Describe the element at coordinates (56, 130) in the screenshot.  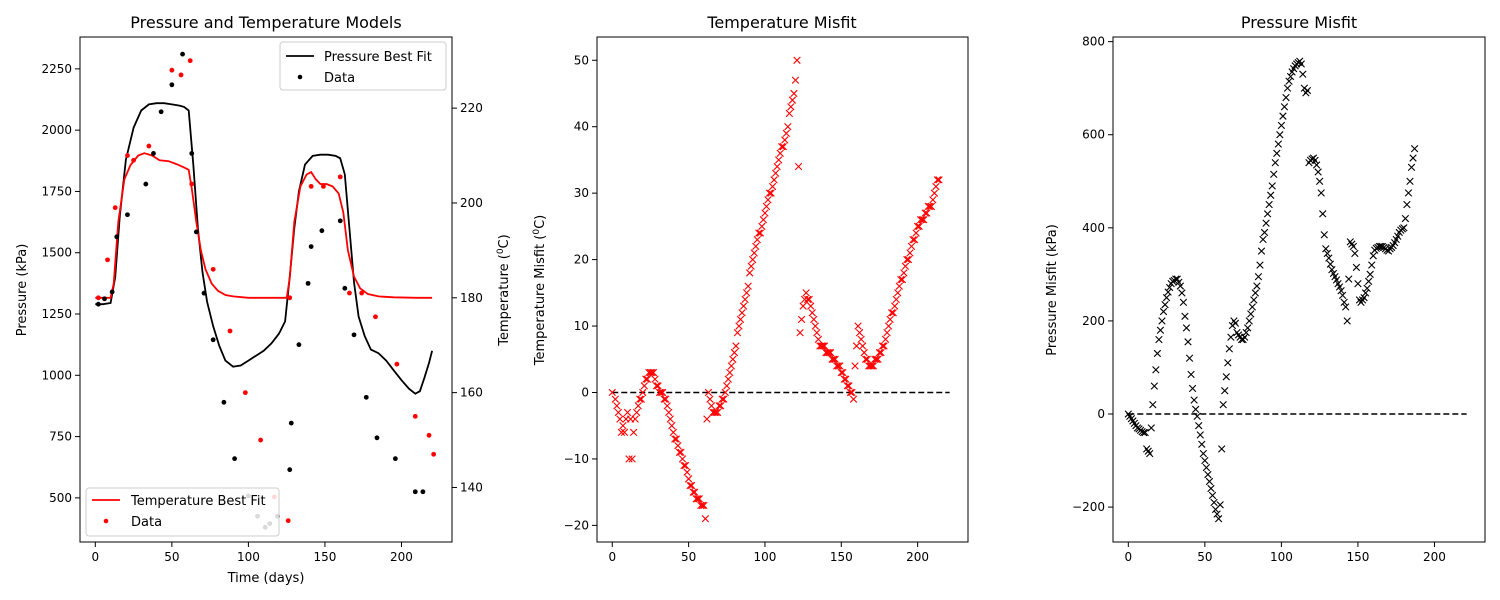
I see `y-tick-label: 2000` at that location.